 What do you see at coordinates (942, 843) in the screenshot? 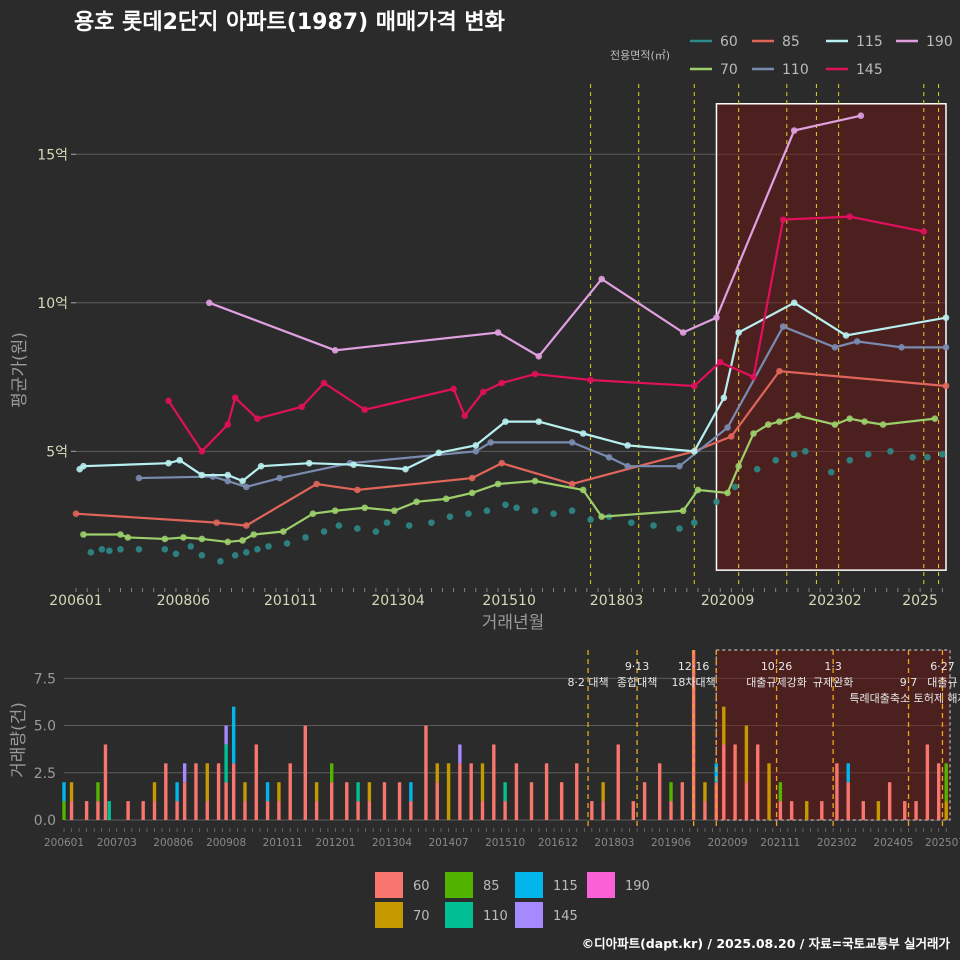
I see `volume-x-tick-label: 202507` at bounding box center [942, 843].